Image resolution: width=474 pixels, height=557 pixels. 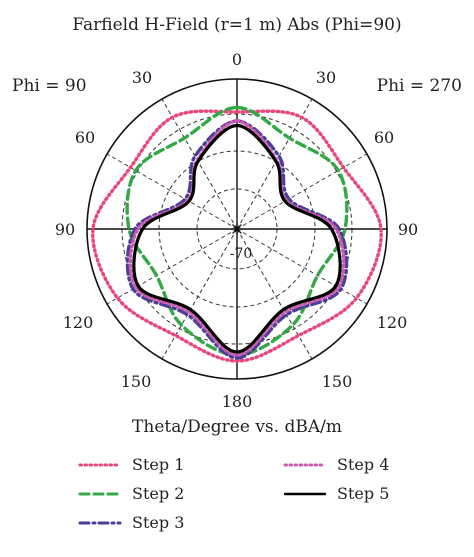 What do you see at coordinates (234, 493) in the screenshot?
I see `legend: Step 1 Step 2 Step 3 Step 4 Step 5` at bounding box center [234, 493].